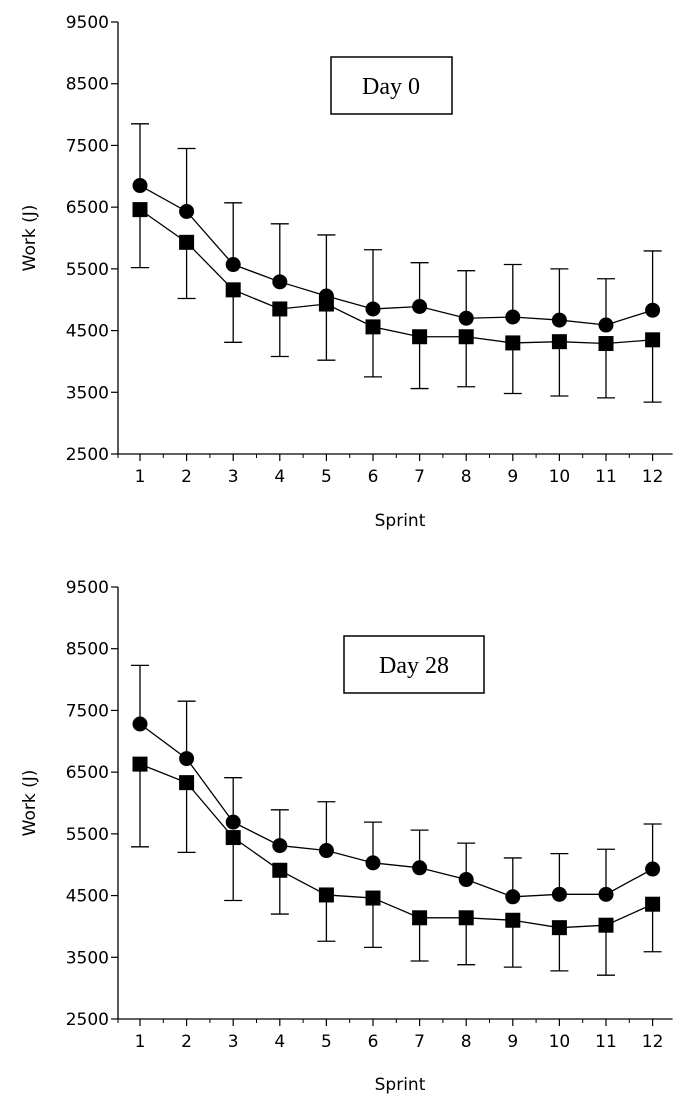 Image resolution: width=686 pixels, height=1097 pixels. What do you see at coordinates (373, 477) in the screenshot?
I see `day-0-x-tick-label: 6` at bounding box center [373, 477].